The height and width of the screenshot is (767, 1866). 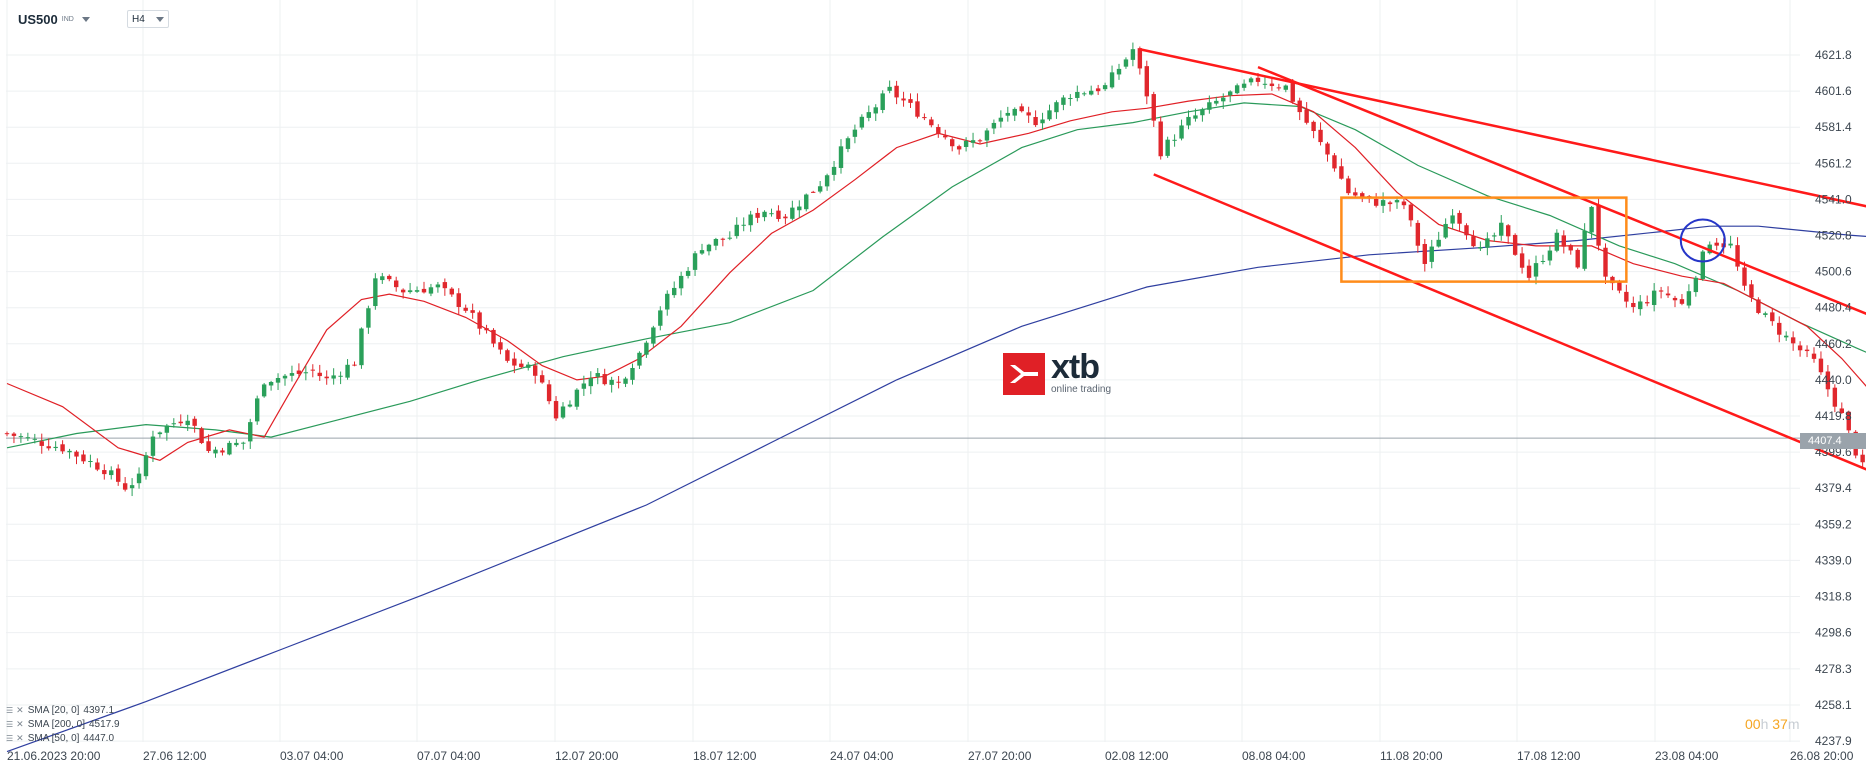 I want to click on xtb-logo: xtb online trading, so click(x=1057, y=371).